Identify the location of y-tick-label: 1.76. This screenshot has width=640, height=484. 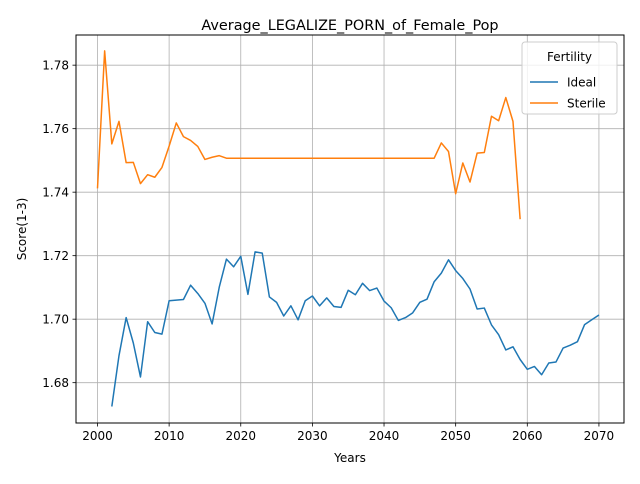
(55, 129).